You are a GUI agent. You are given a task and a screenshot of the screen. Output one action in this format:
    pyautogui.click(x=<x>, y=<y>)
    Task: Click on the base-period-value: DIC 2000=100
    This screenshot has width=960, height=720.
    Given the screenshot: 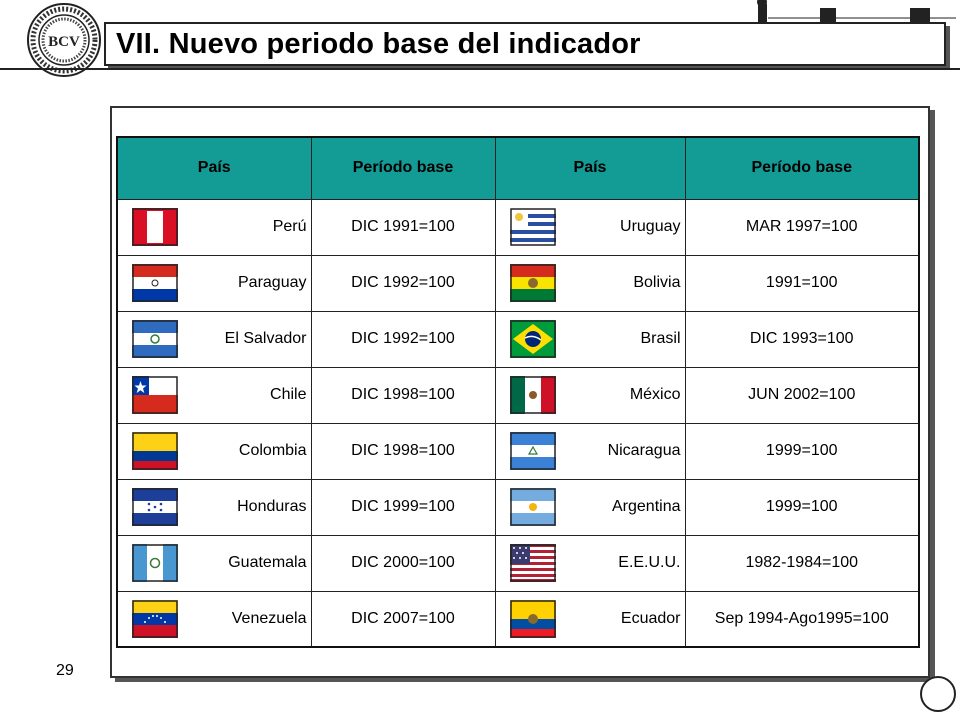 What is the action you would take?
    pyautogui.click(x=403, y=563)
    